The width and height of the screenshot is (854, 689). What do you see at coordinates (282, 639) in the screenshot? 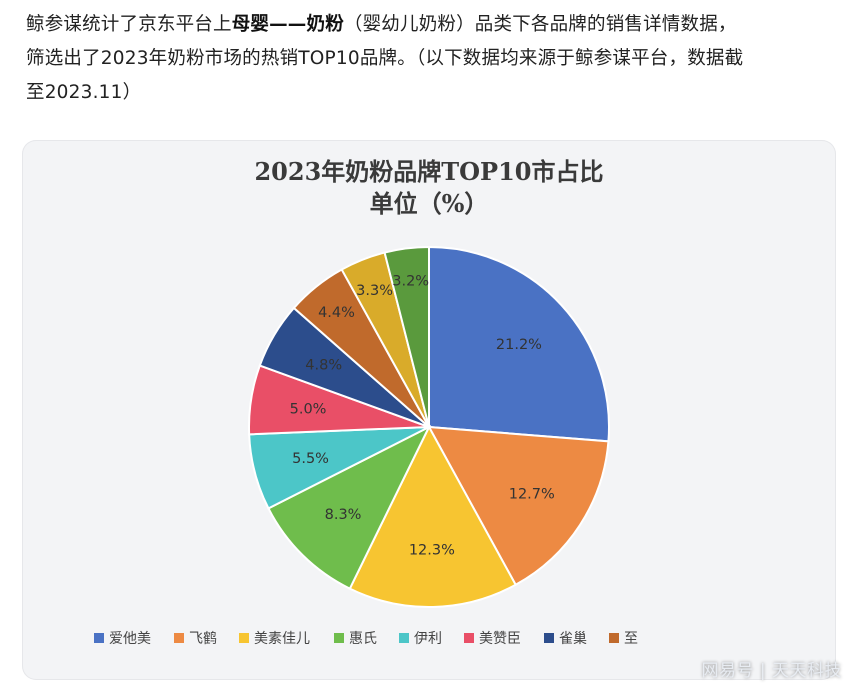
I see `legend-label-3: 美素佳儿` at bounding box center [282, 639].